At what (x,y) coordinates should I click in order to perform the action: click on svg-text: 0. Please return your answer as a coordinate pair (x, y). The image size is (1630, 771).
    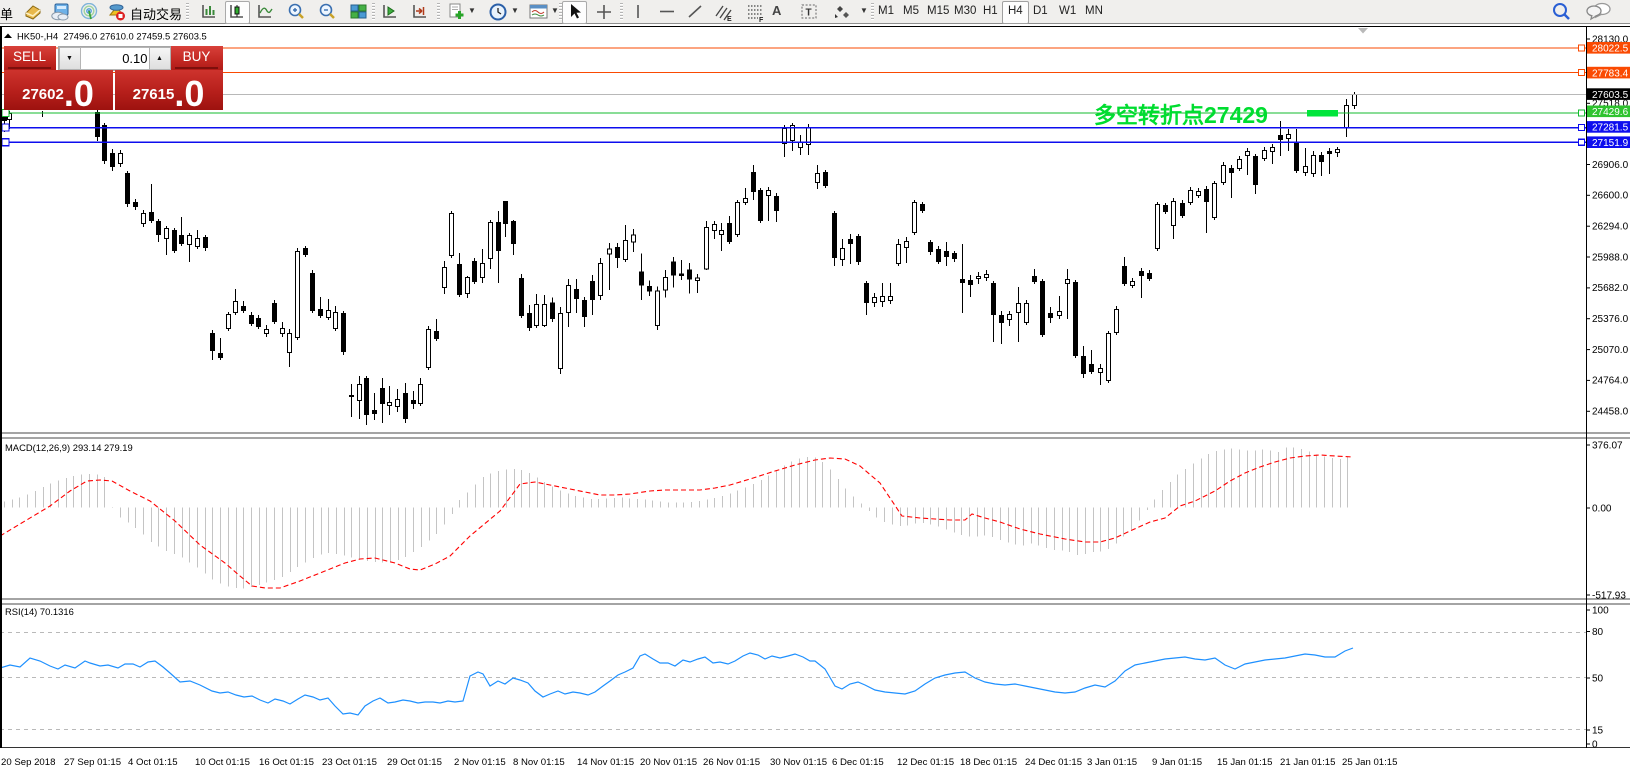
    Looking at the image, I should click on (1595, 744).